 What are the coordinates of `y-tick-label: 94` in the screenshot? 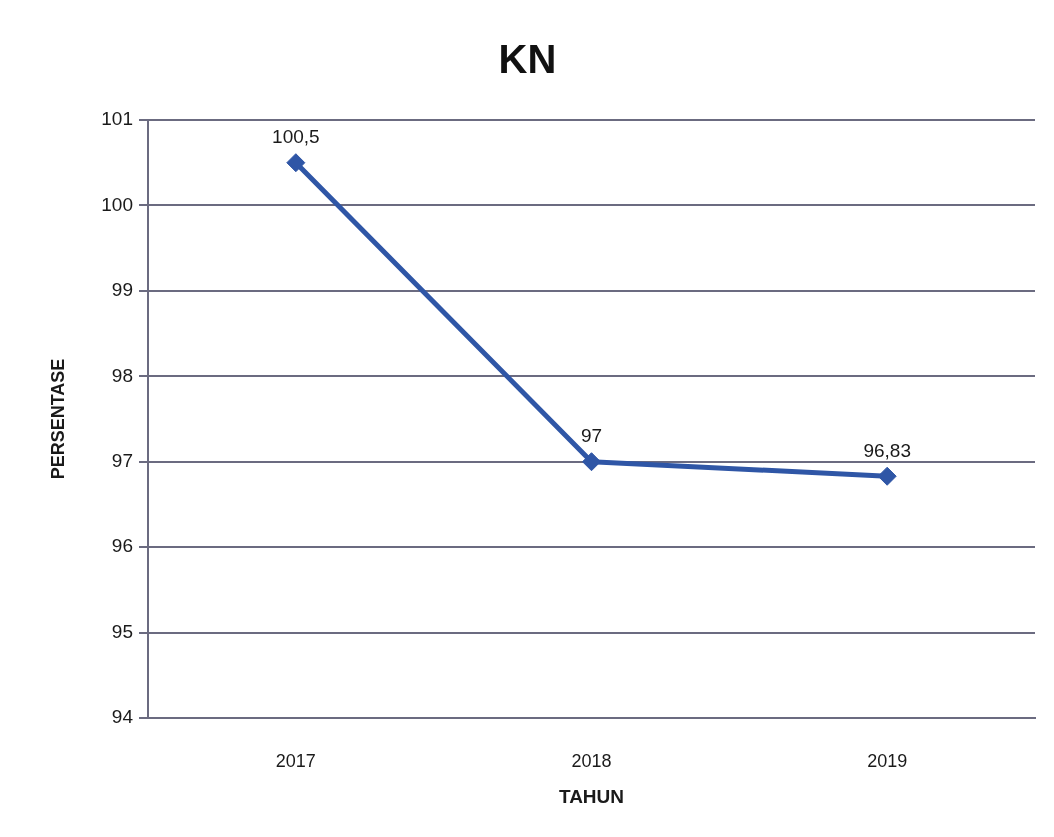 It's located at (122, 717).